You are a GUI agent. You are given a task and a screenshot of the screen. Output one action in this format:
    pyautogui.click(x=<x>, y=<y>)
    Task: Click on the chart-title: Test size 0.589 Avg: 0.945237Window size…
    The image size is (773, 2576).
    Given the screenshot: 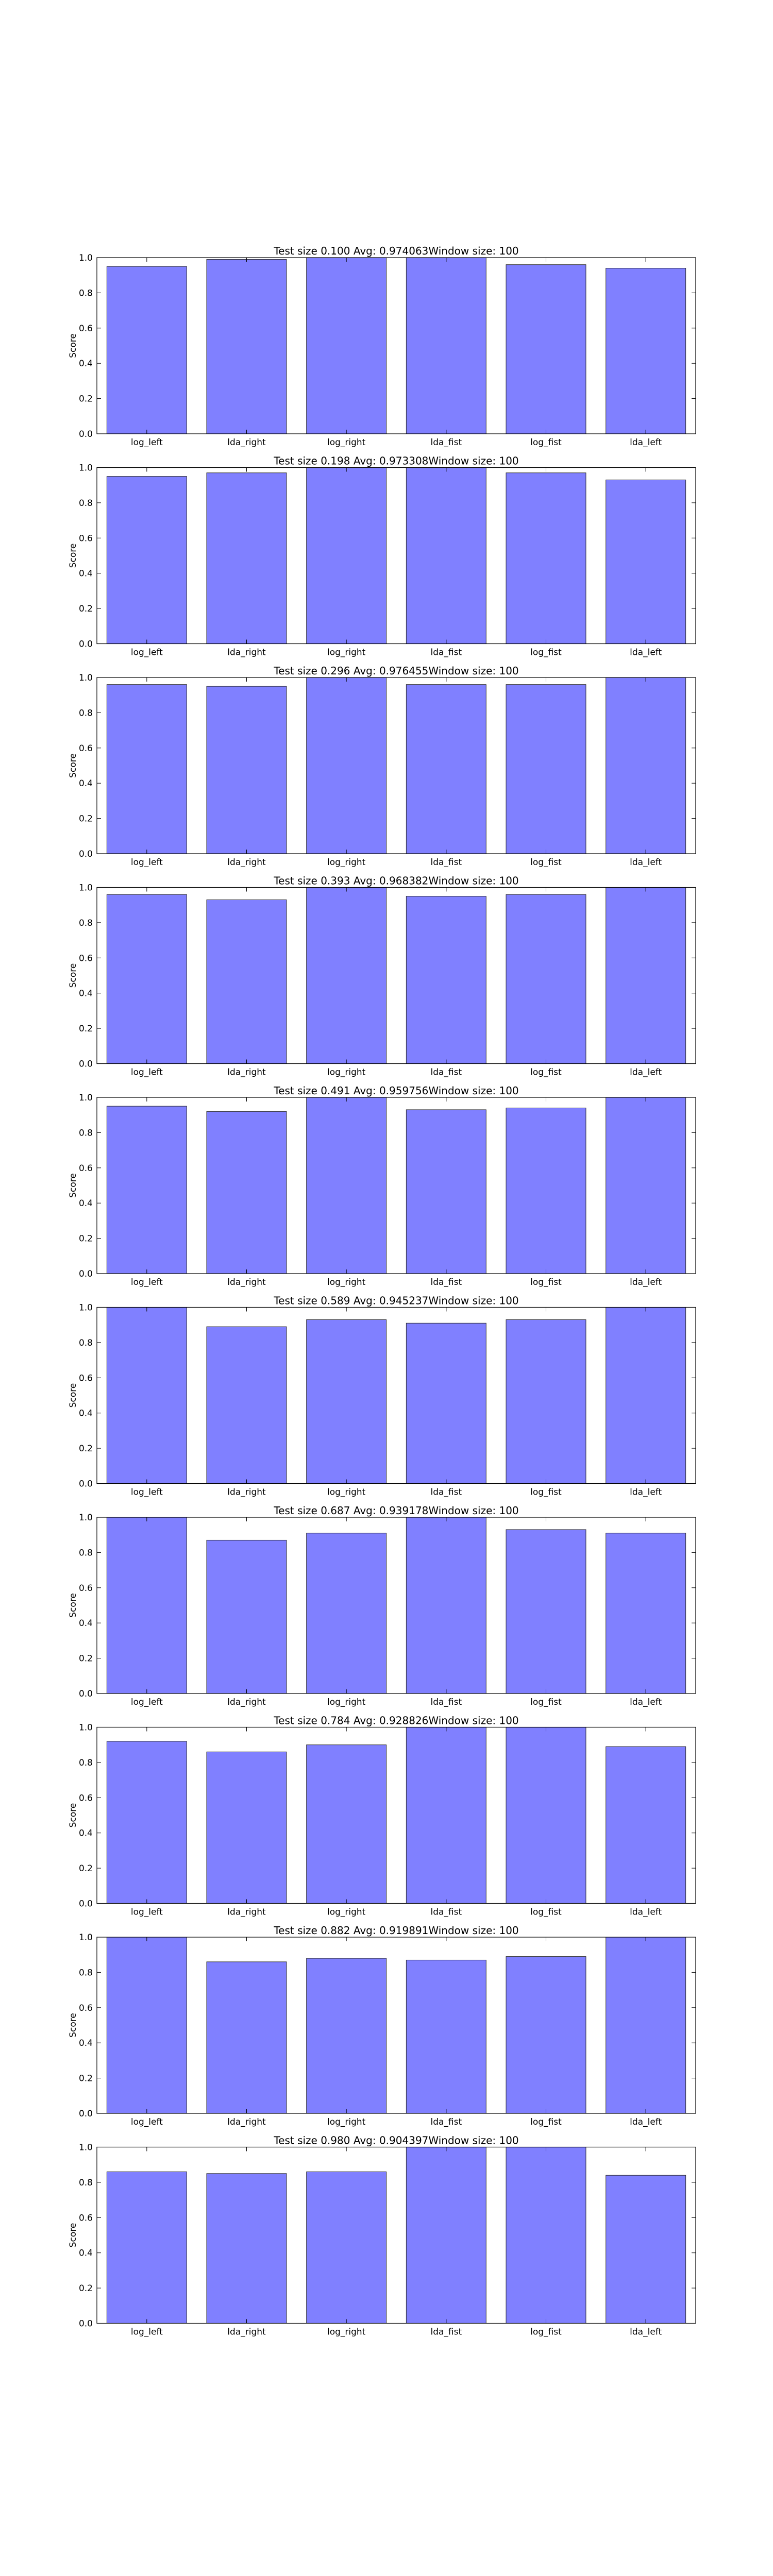 What is the action you would take?
    pyautogui.click(x=395, y=1301)
    